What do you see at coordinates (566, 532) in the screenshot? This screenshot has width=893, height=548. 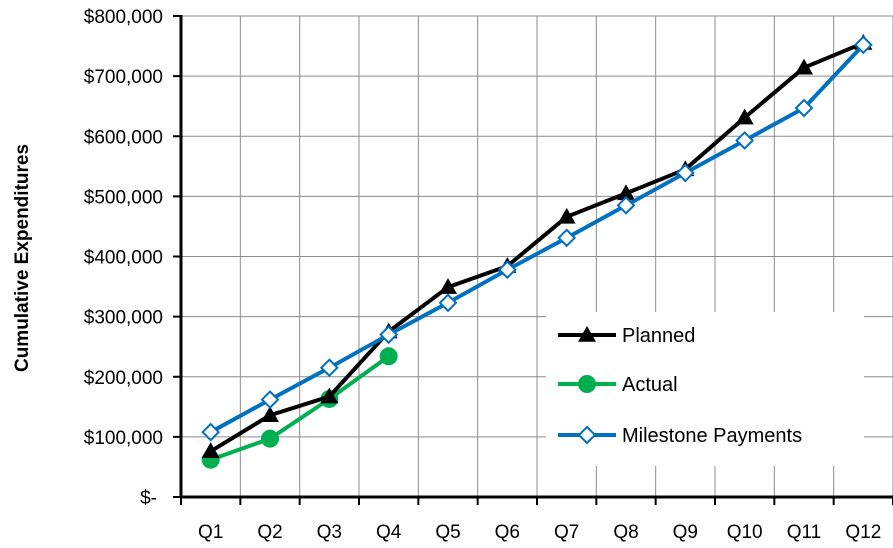 I see `x-tick-label: Q7` at bounding box center [566, 532].